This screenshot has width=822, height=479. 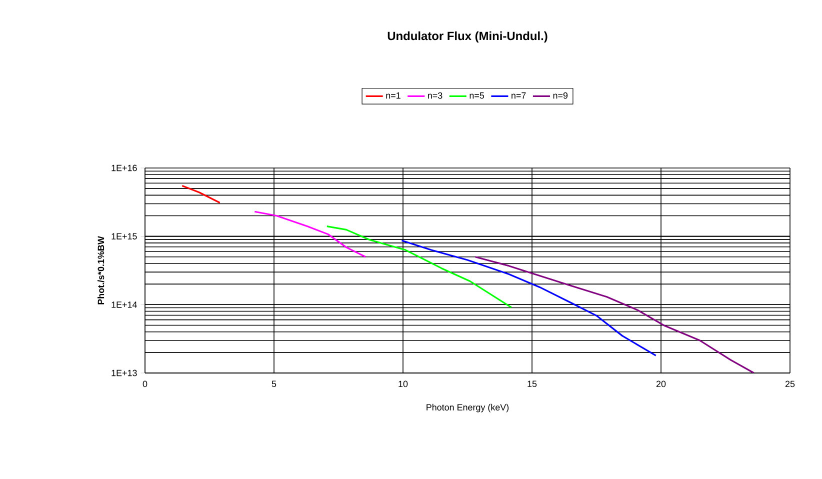 What do you see at coordinates (124, 373) in the screenshot?
I see `y-tick-label: 1E+13` at bounding box center [124, 373].